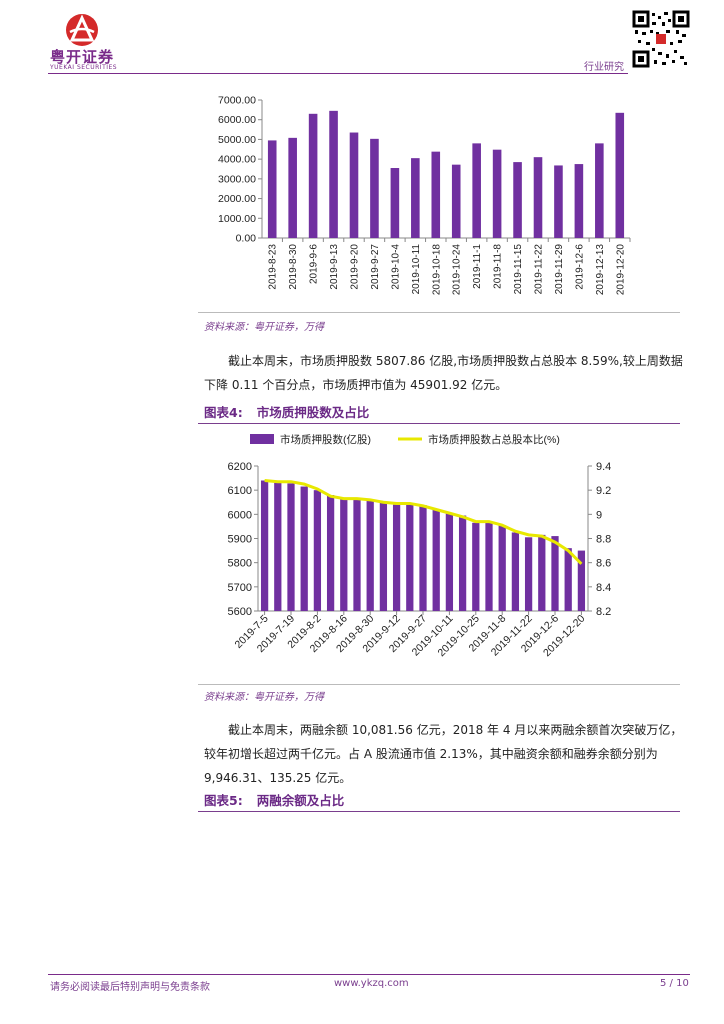 Image resolution: width=724 pixels, height=1024 pixels. What do you see at coordinates (130, 987) in the screenshot?
I see `footer-disclaimer: 请务必阅读最后特别声明与免责条款` at bounding box center [130, 987].